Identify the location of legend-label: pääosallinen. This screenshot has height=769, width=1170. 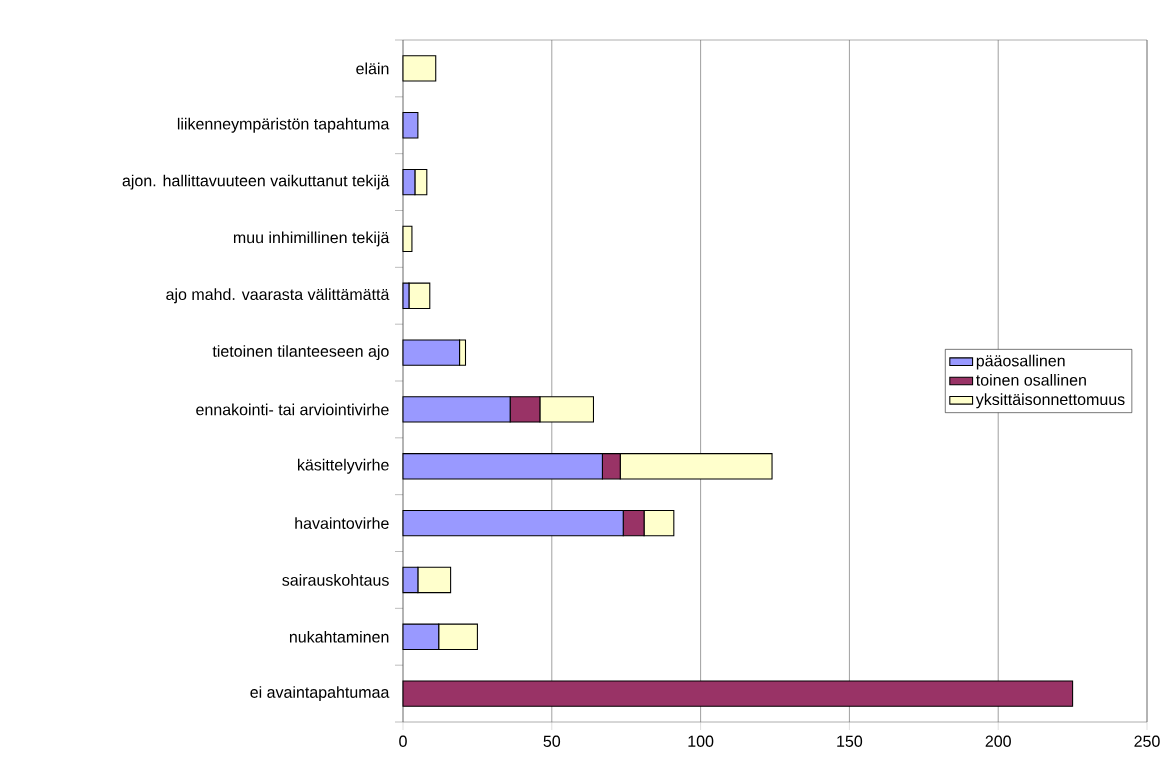
(1020, 362).